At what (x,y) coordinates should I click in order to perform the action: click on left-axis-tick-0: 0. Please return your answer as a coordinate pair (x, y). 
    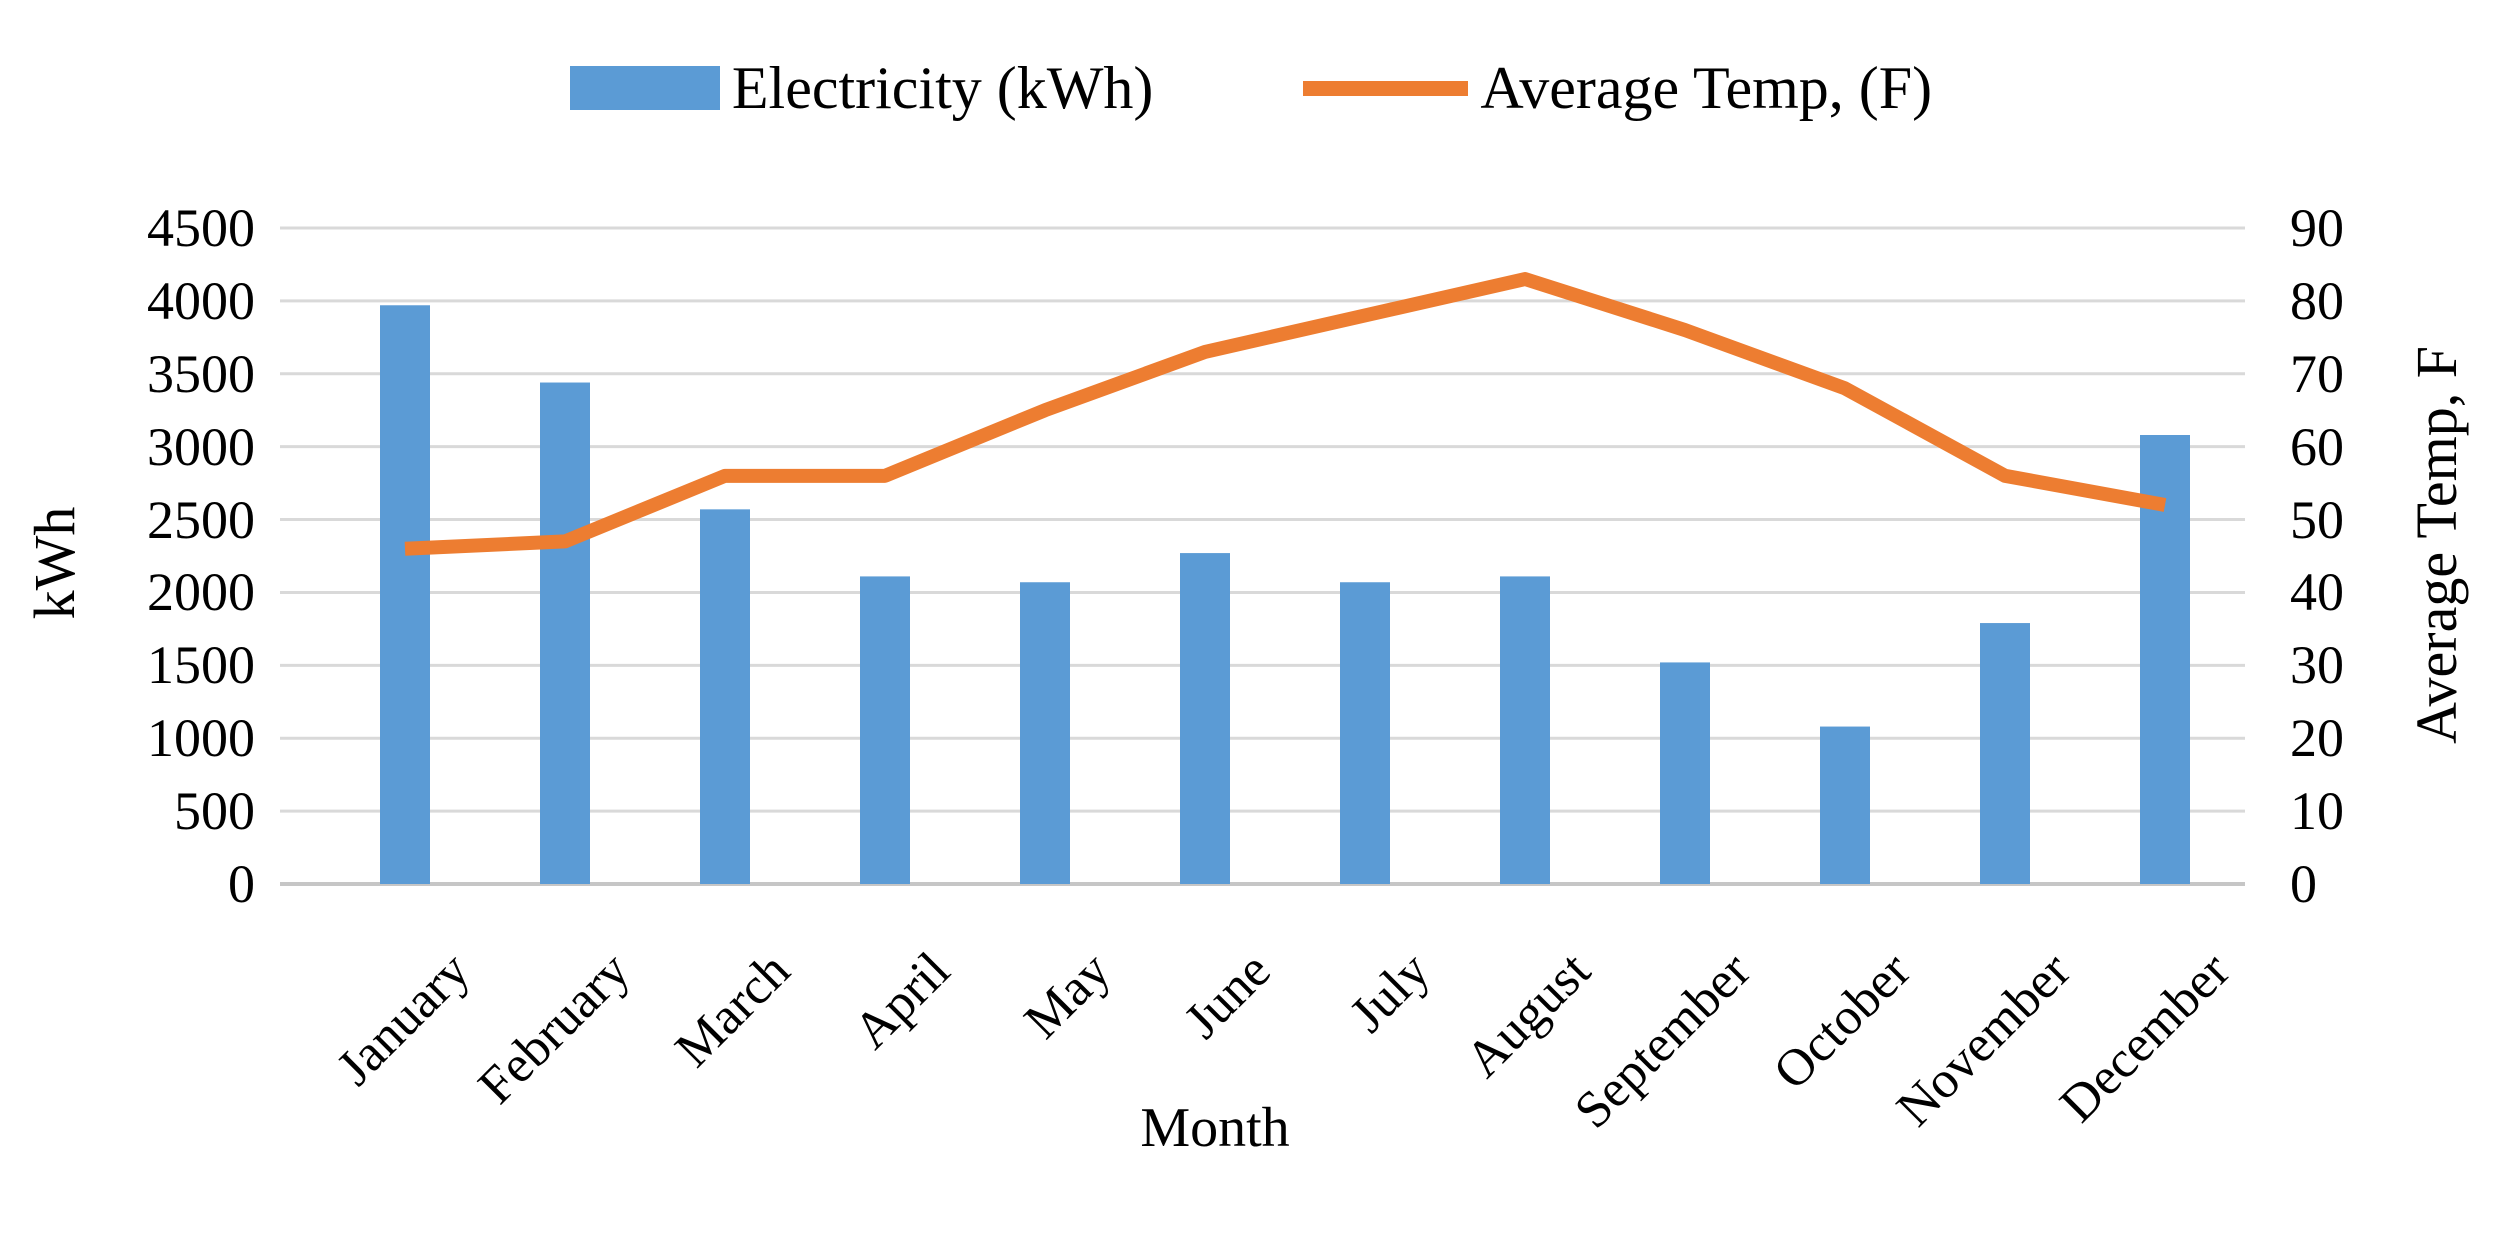
    Looking at the image, I should click on (241, 884).